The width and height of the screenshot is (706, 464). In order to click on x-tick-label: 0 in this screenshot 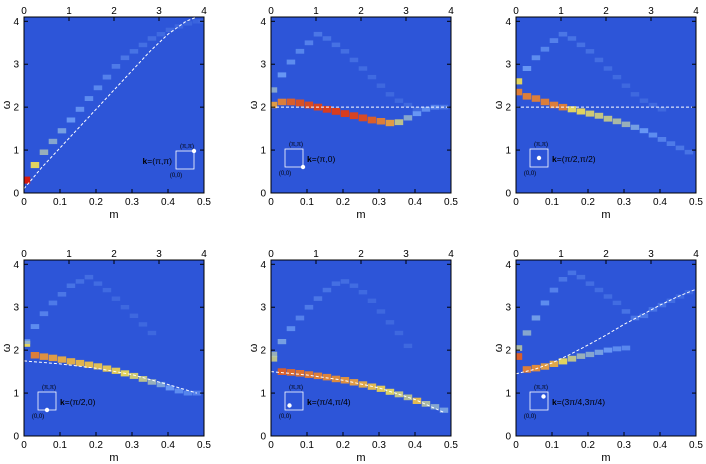, I will do `click(516, 202)`.